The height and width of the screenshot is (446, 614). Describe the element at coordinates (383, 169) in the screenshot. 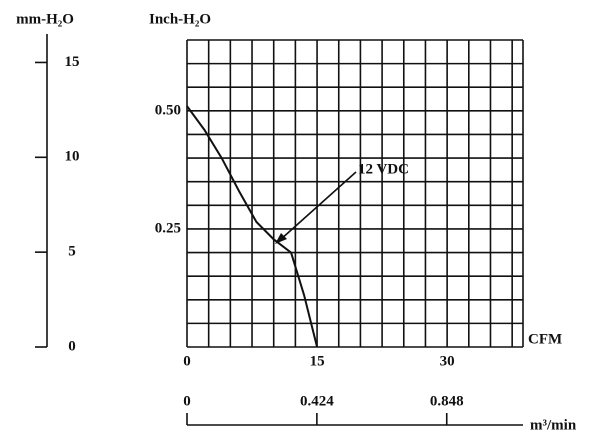

I see `annotation: 12 VDC` at that location.